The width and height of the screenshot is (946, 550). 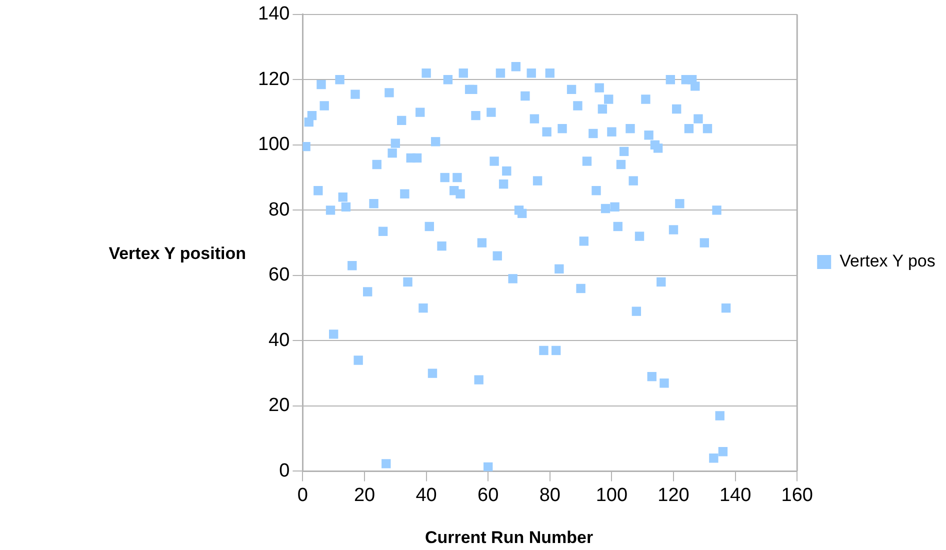 What do you see at coordinates (612, 495) in the screenshot?
I see `x-tick-label: 100` at bounding box center [612, 495].